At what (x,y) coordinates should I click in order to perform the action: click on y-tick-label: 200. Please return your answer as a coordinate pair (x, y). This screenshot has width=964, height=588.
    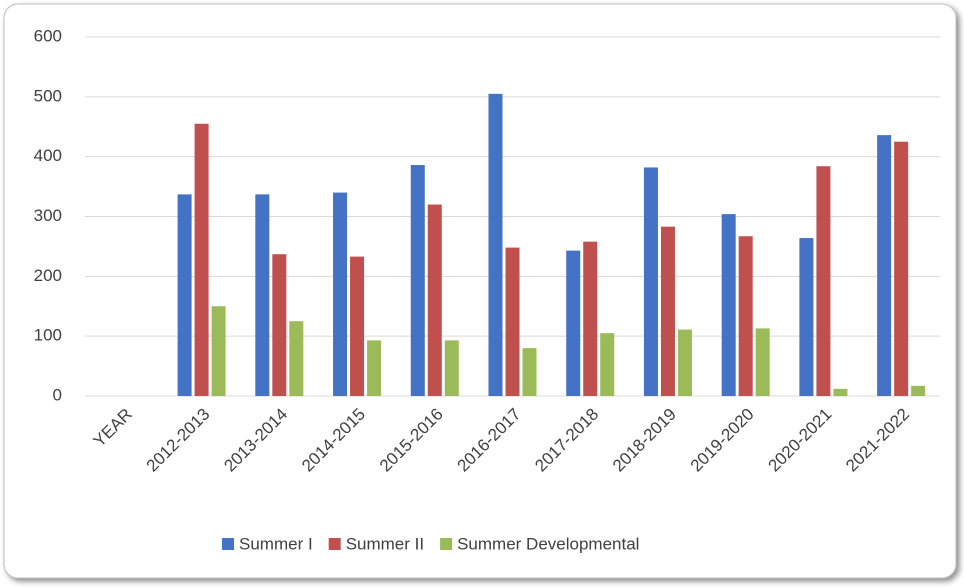
    Looking at the image, I should click on (48, 275).